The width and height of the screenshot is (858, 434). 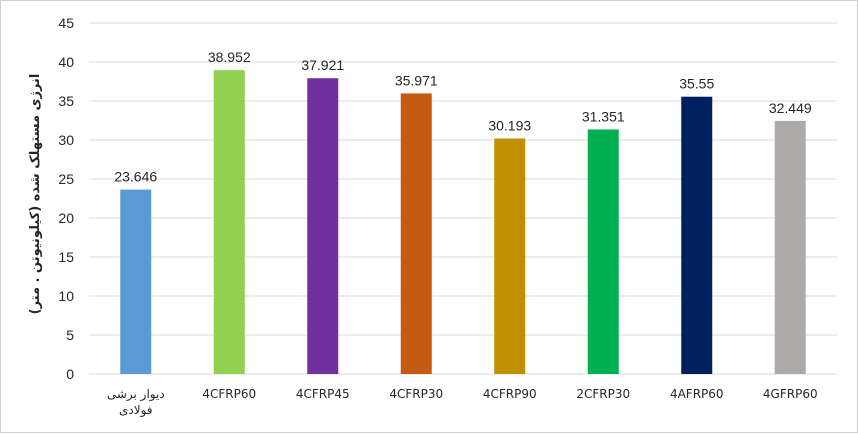 What do you see at coordinates (509, 125) in the screenshot?
I see `data-label: 30.193` at bounding box center [509, 125].